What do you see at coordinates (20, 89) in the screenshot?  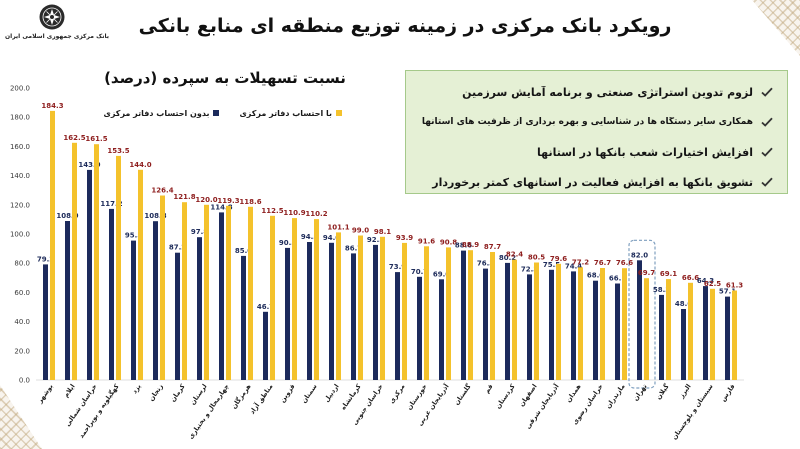 I see `y-tick-label-10: 200.0` at bounding box center [20, 89].